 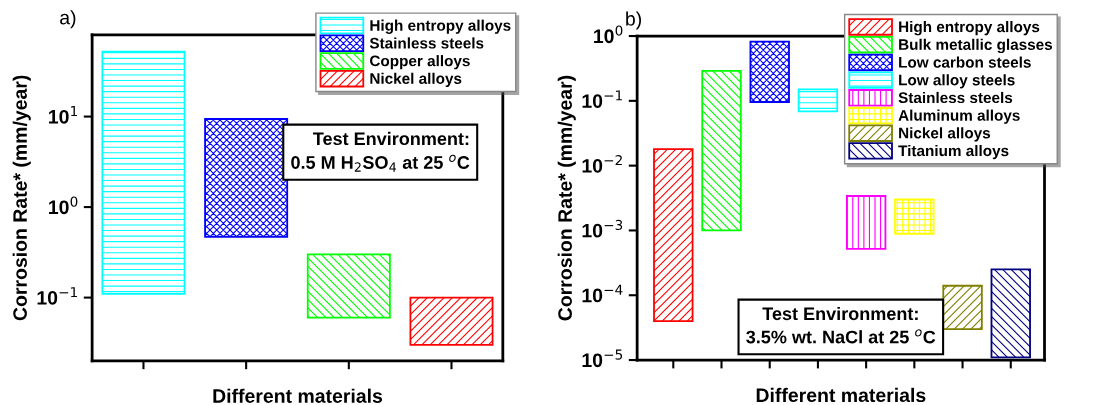 I want to click on y-tick-label: 10$^{−5}$, so click(x=602, y=358).